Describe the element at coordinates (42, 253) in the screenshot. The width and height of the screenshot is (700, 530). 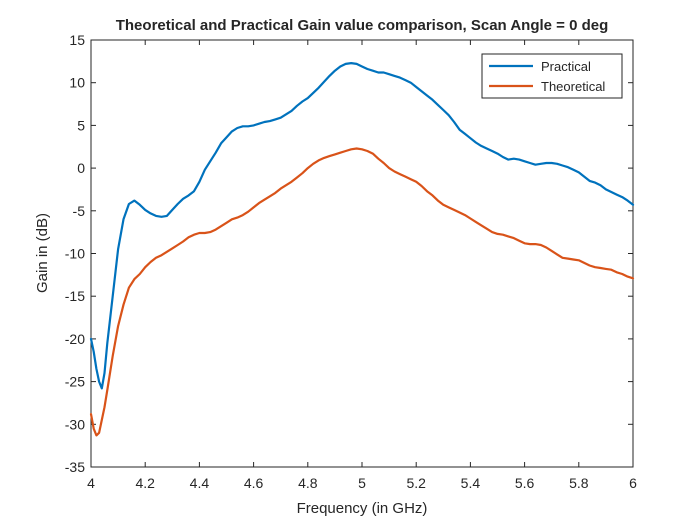
I see `y-axis-label: Gain in (dB)` at that location.